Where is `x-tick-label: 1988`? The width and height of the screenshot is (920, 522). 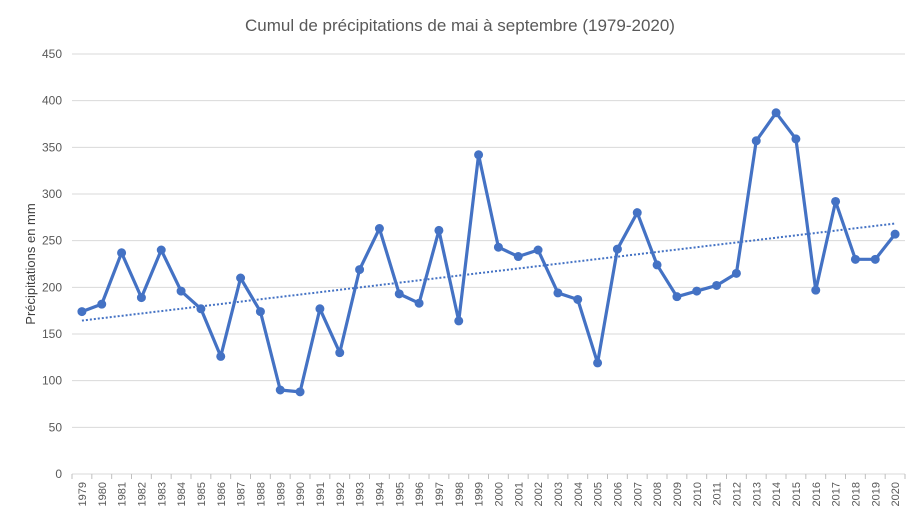
x-tick-label: 1988 is located at coordinates (261, 494).